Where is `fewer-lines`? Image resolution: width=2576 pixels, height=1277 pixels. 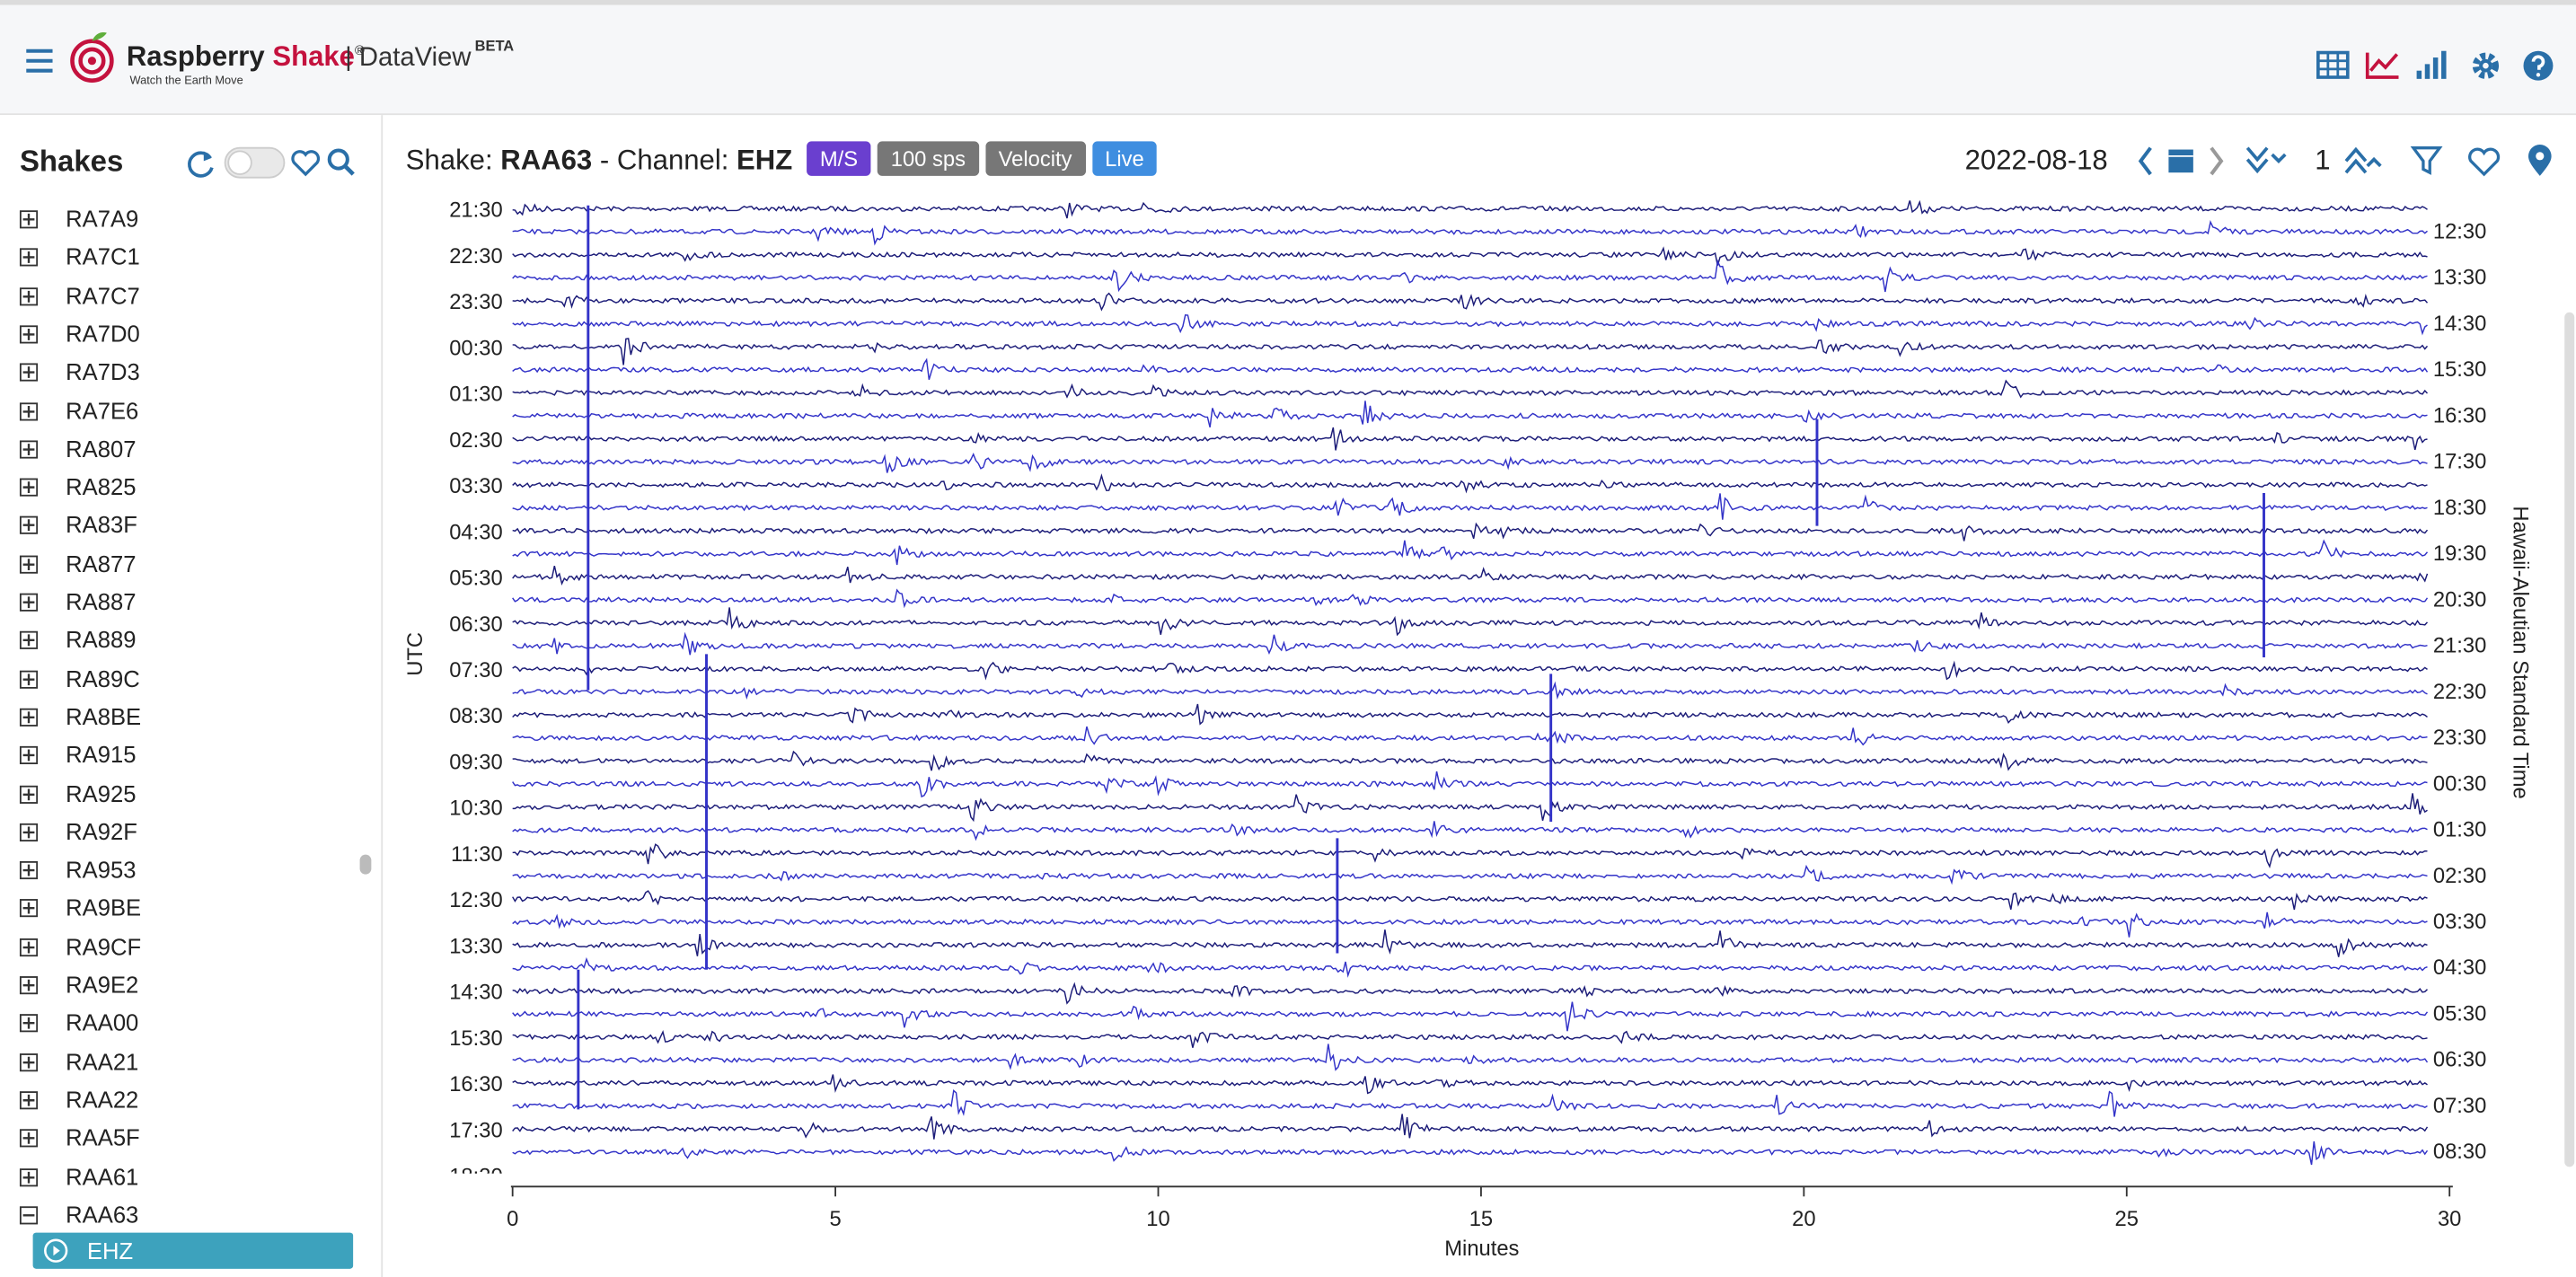
fewer-lines is located at coordinates (2363, 160).